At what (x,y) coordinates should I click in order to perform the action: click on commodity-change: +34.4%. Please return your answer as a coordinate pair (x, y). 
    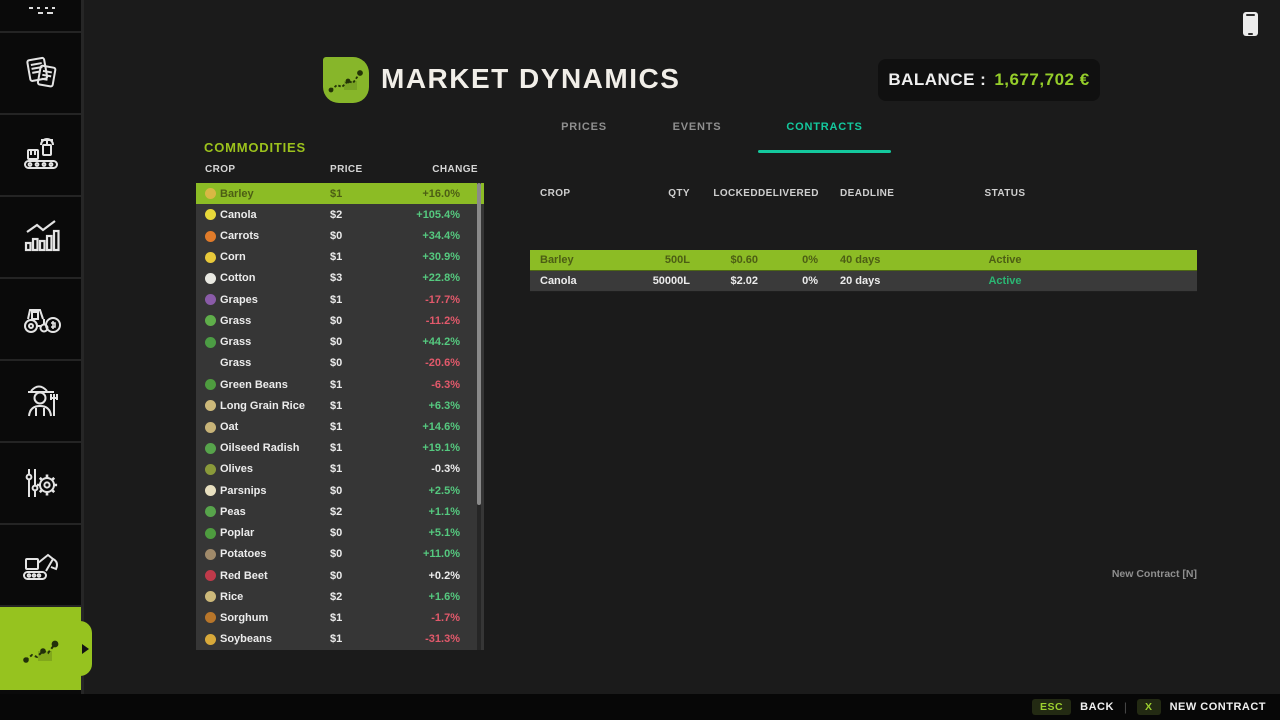
    Looking at the image, I should click on (441, 236).